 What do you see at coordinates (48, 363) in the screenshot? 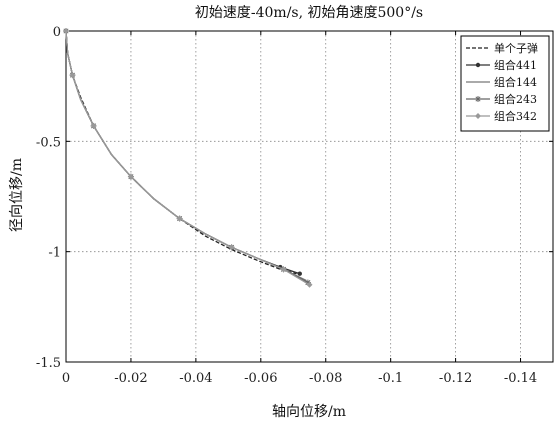
I see `y-tick-label: -1.5` at bounding box center [48, 363].